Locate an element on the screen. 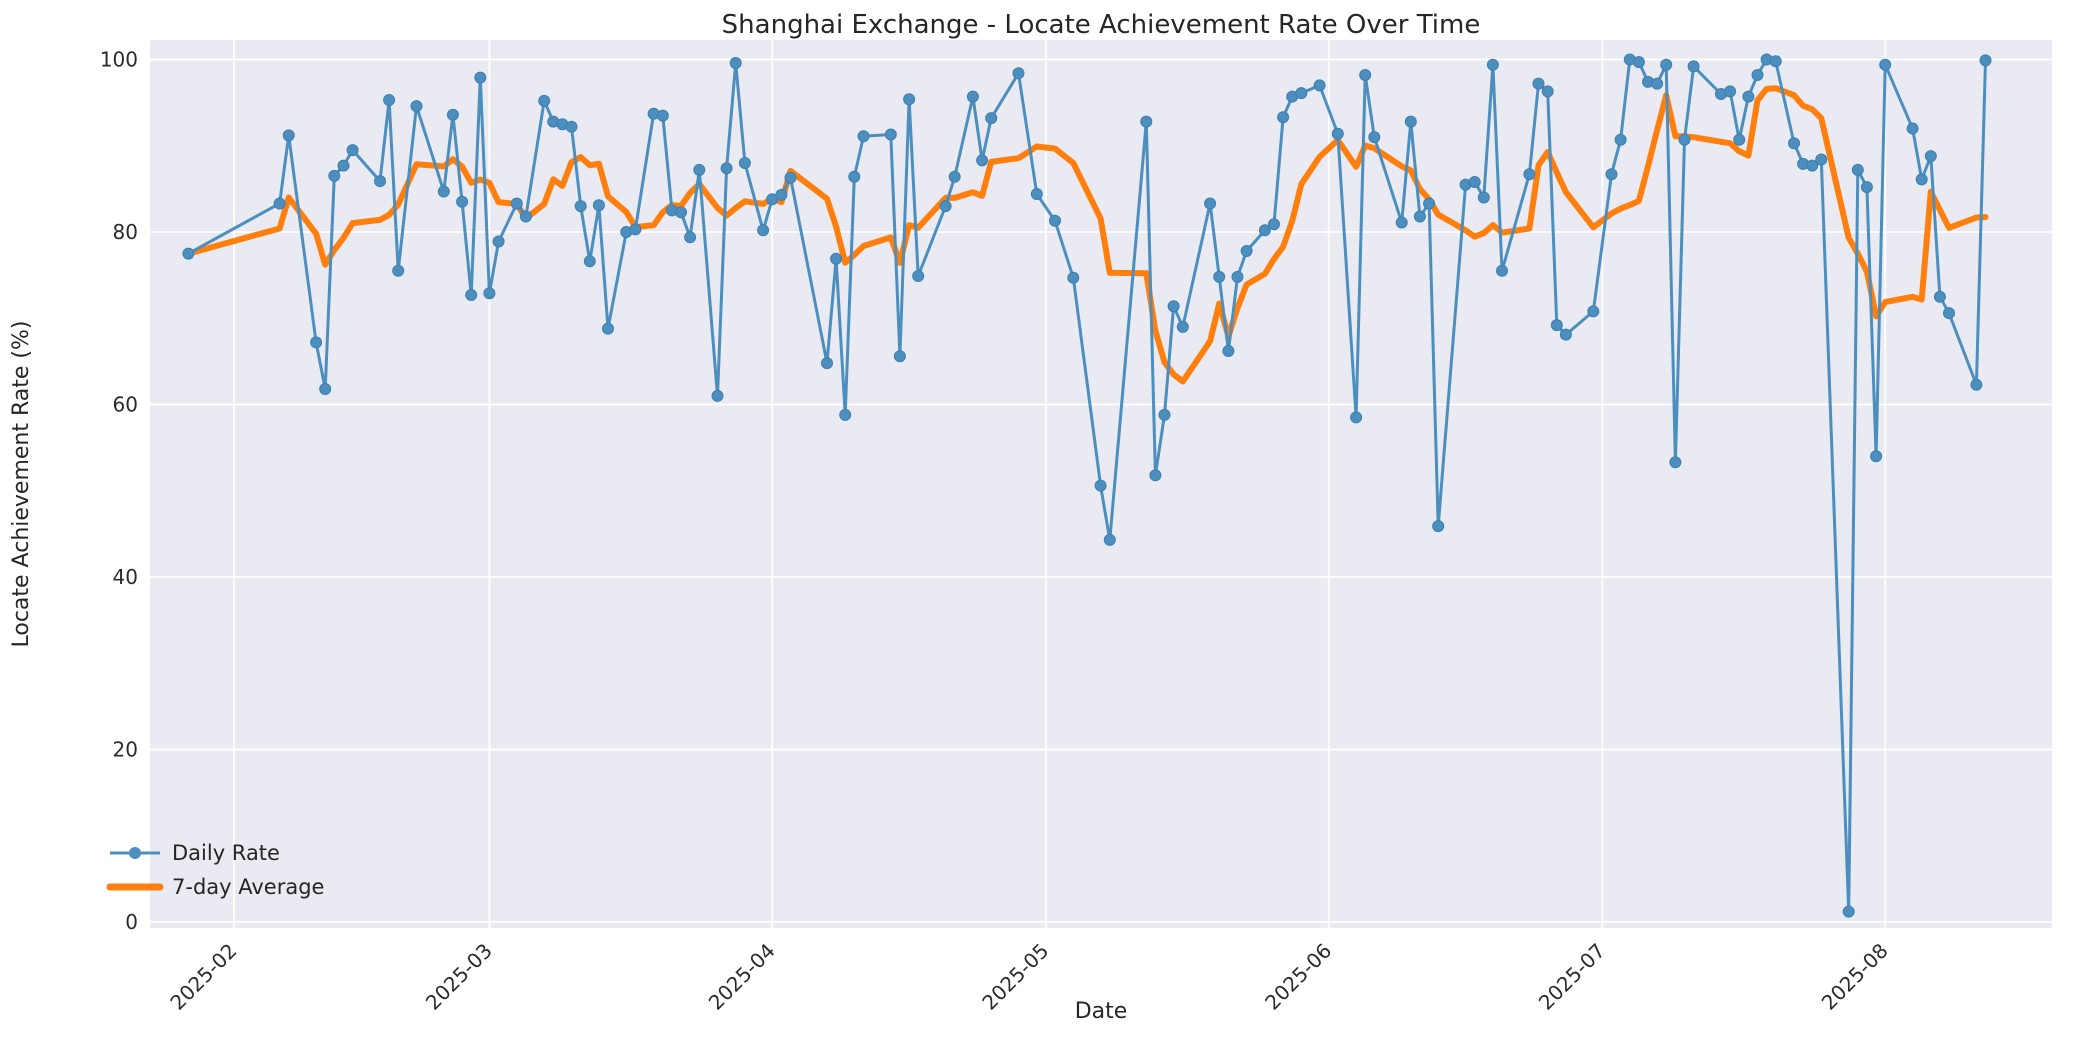  legend-item-daily-rate: Daily Rate is located at coordinates (195, 853).